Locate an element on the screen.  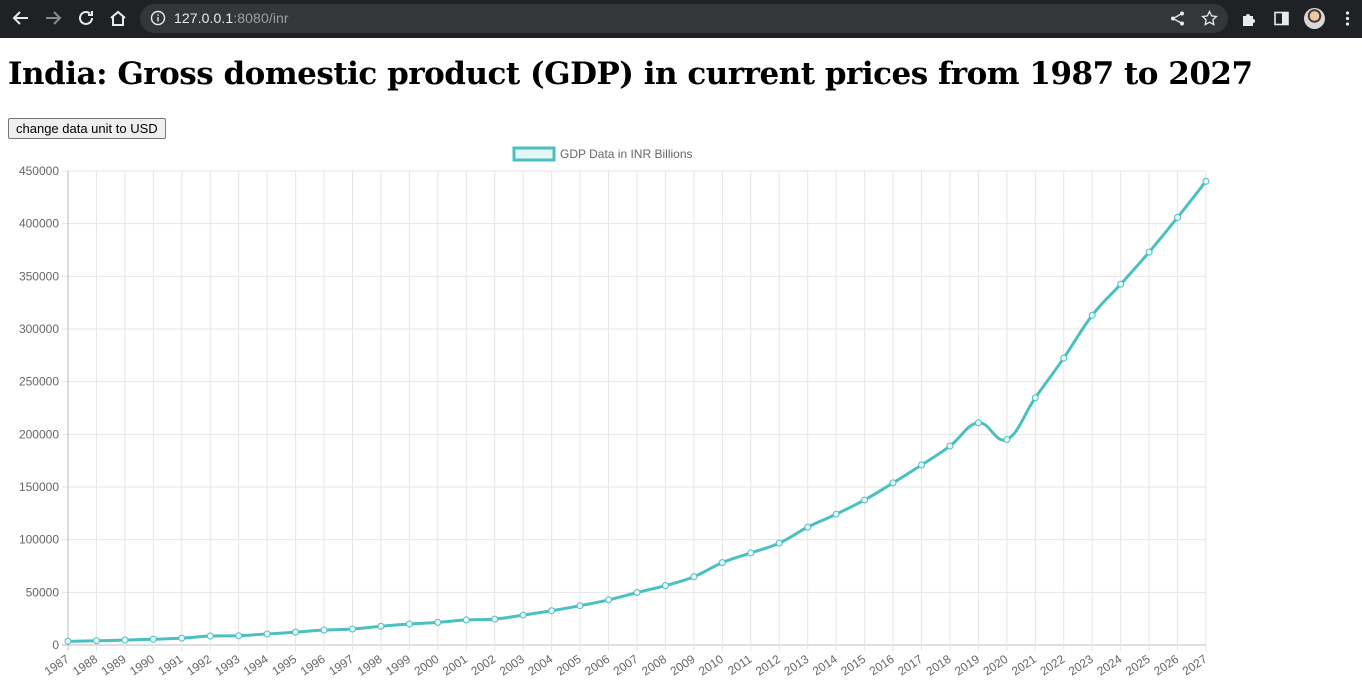
x-tick-label: 2004 is located at coordinates (540, 665).